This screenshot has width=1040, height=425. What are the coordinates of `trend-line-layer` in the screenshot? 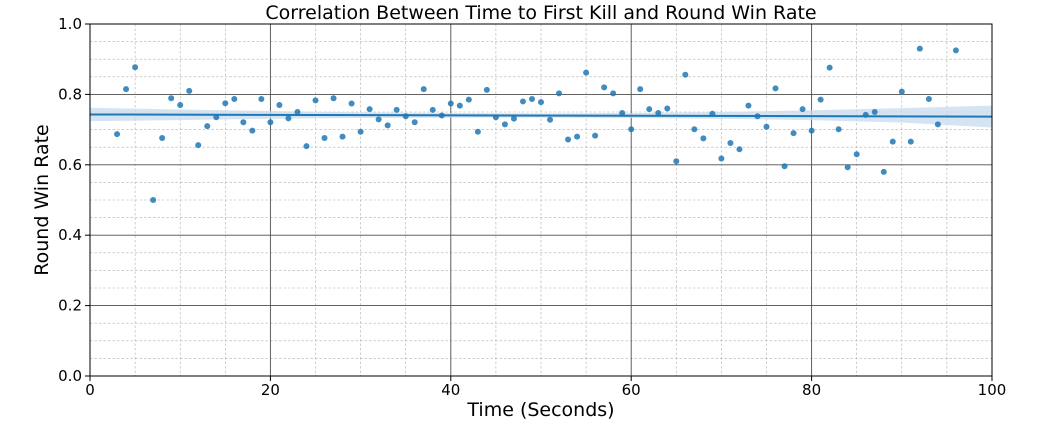 It's located at (541, 115).